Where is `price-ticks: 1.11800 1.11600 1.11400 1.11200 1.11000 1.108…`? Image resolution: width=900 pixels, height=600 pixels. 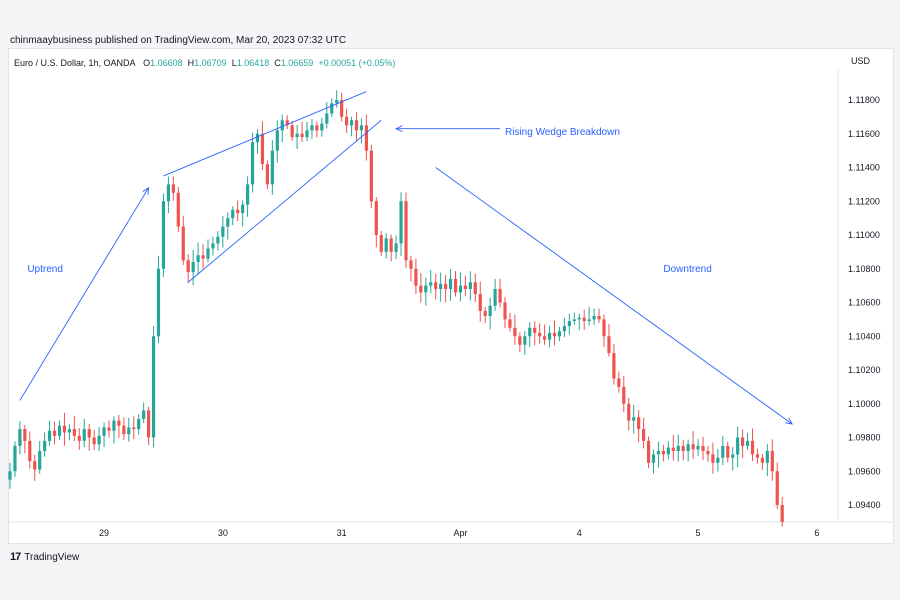
price-ticks: 1.11800 1.11600 1.11400 1.11200 1.11000 1.108… is located at coordinates (864, 302).